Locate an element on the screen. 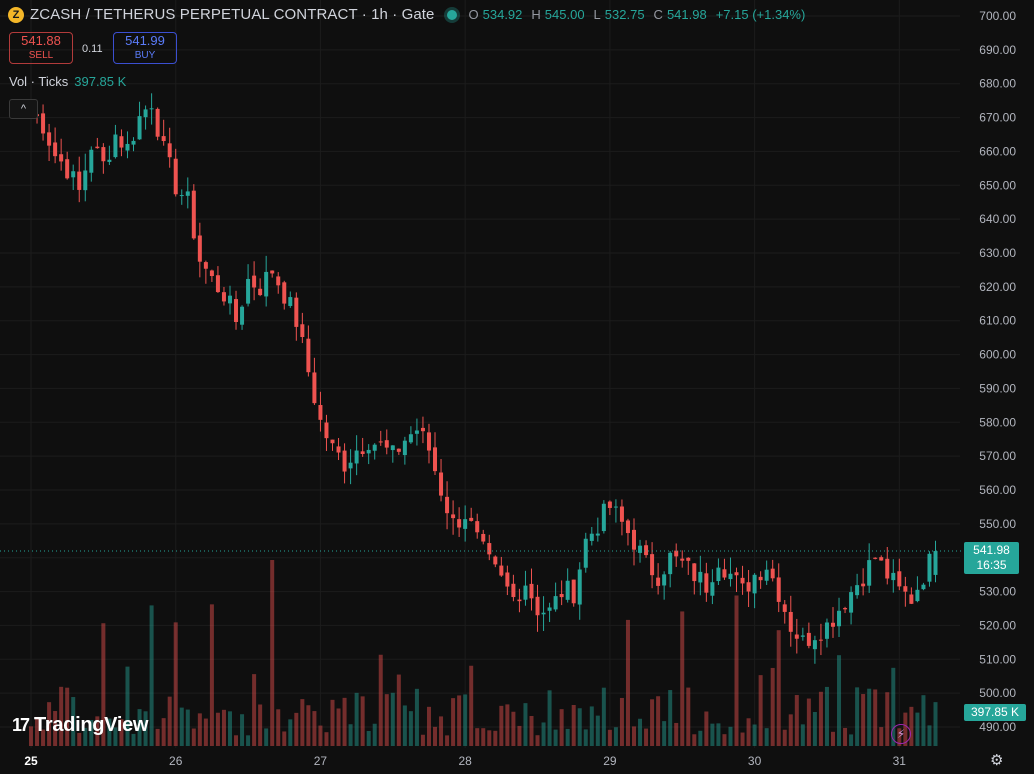 The height and width of the screenshot is (774, 1034). collapse-legend-button: ^ is located at coordinates (23, 109).